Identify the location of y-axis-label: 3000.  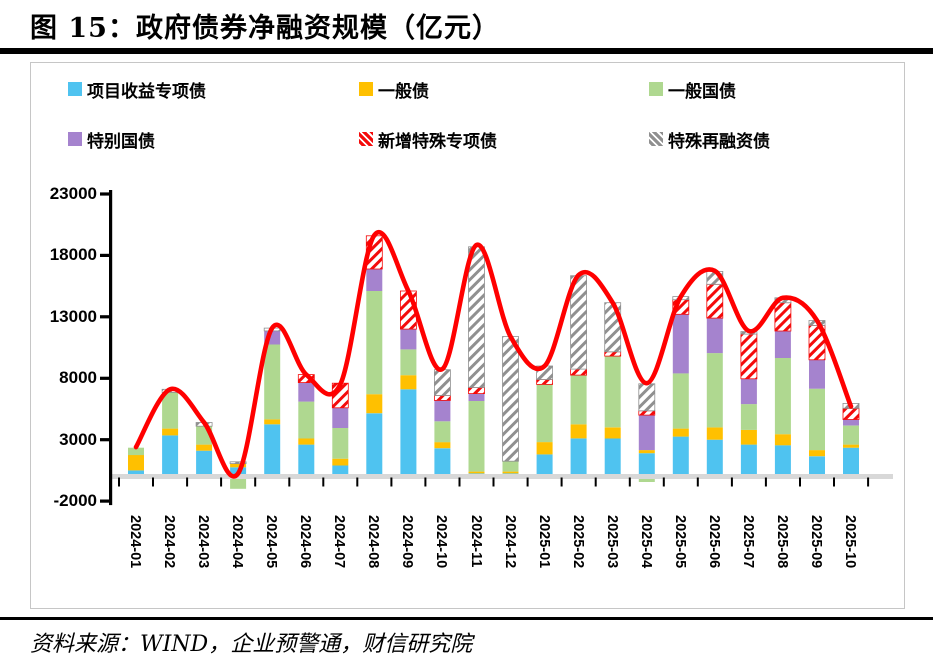
(78, 439).